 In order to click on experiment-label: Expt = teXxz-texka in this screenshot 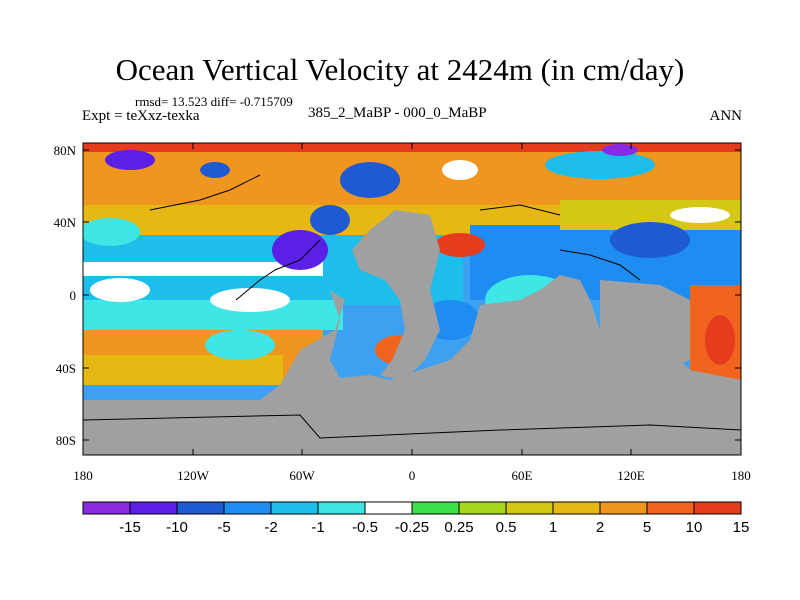, I will do `click(141, 116)`.